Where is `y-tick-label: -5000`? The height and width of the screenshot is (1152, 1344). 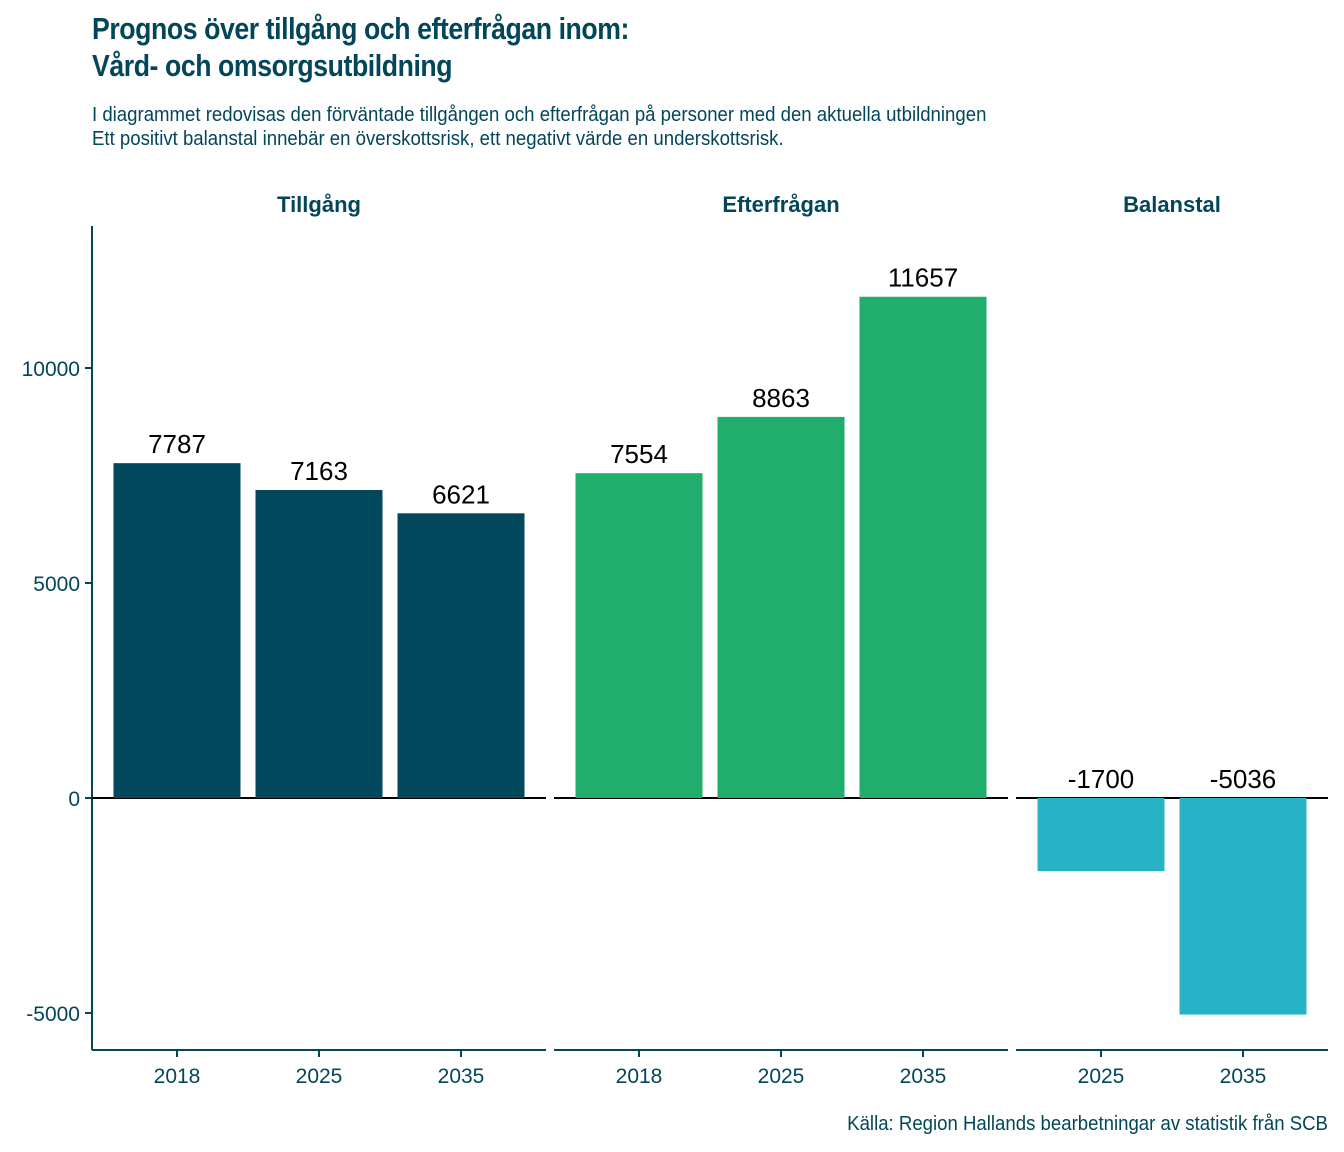 y-tick-label: -5000 is located at coordinates (53, 1014).